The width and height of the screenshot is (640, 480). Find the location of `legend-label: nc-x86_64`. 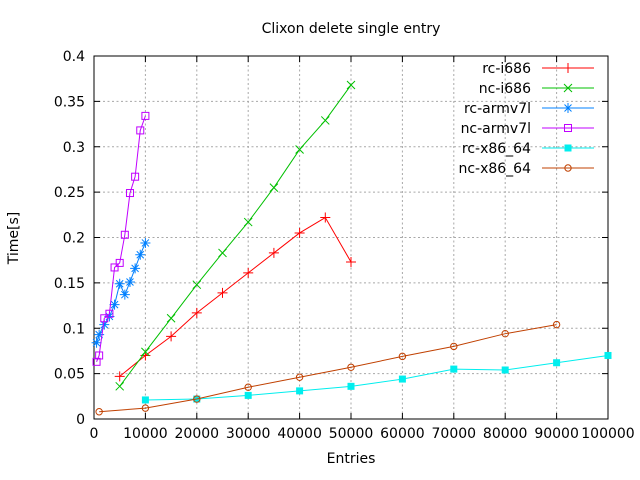

legend-label: nc-x86_64 is located at coordinates (494, 169).